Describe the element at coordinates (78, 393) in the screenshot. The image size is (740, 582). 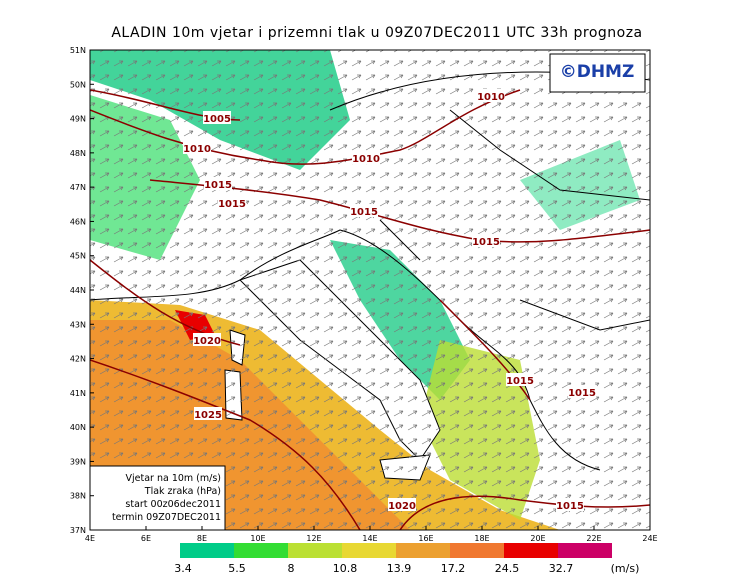
I see `latitude-label: 41N` at that location.